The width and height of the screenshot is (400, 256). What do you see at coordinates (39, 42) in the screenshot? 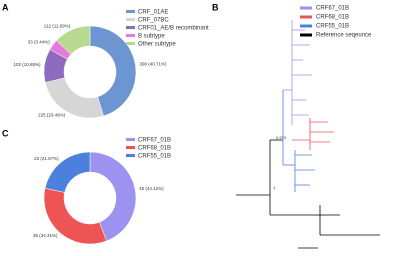
I see `value-label: 33 (3.44%)` at bounding box center [39, 42].